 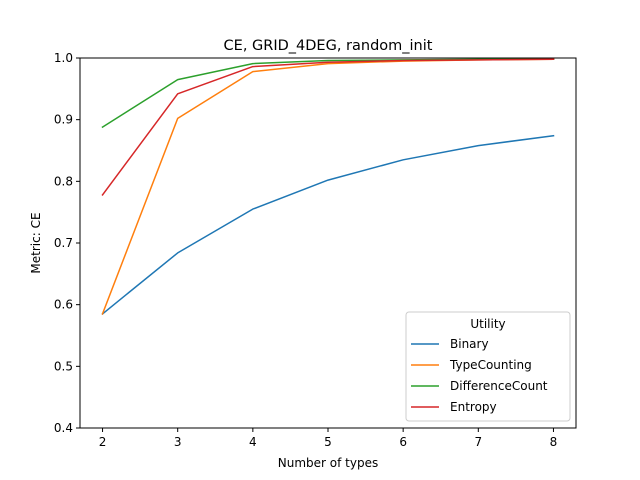 What do you see at coordinates (63, 243) in the screenshot?
I see `y-tick-label: 0.7` at bounding box center [63, 243].